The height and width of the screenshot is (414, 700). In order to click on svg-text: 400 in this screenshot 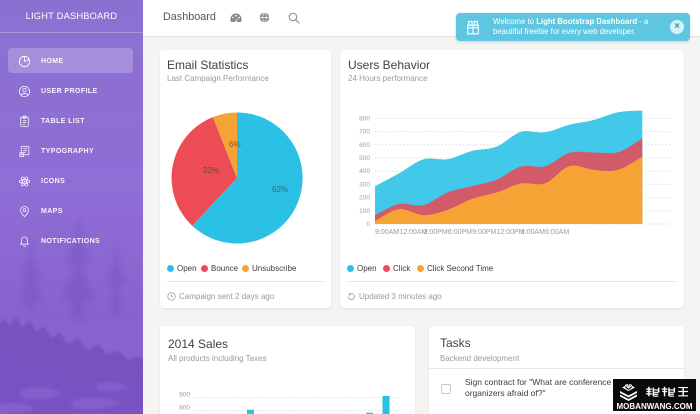, I will do `click(364, 171)`.